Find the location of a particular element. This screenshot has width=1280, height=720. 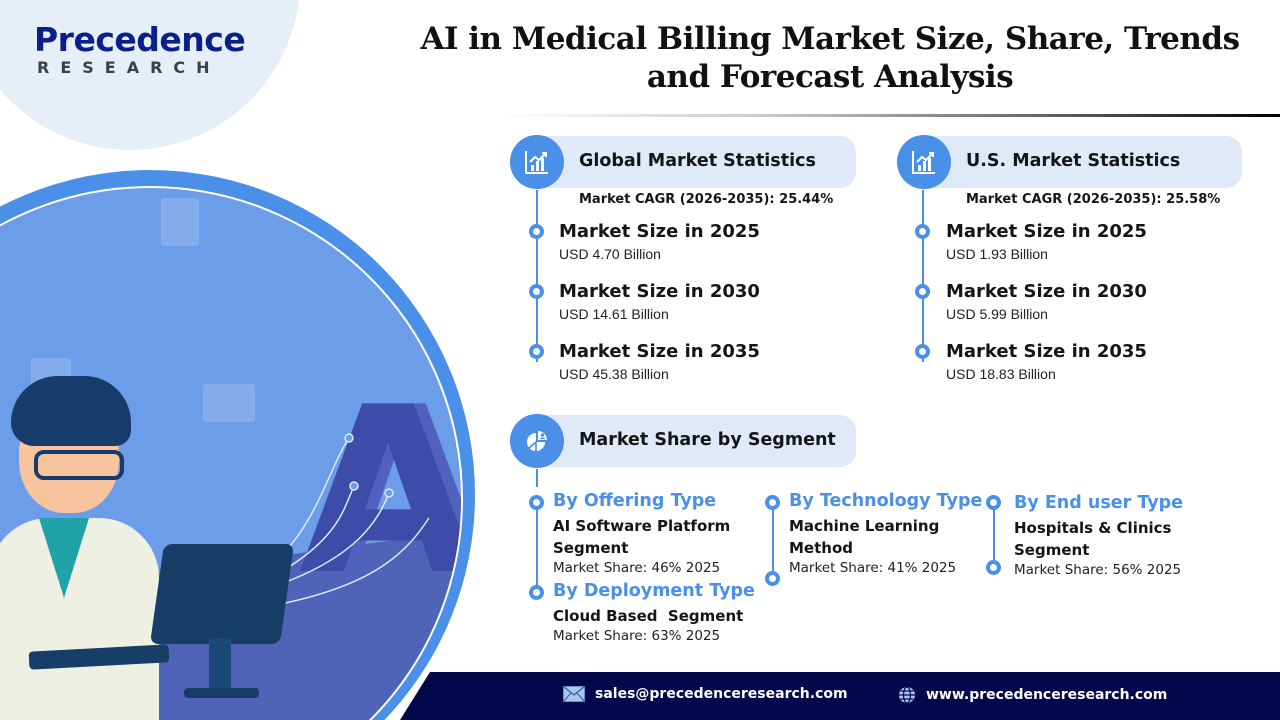

us-stats-header is located at coordinates (1082, 162).